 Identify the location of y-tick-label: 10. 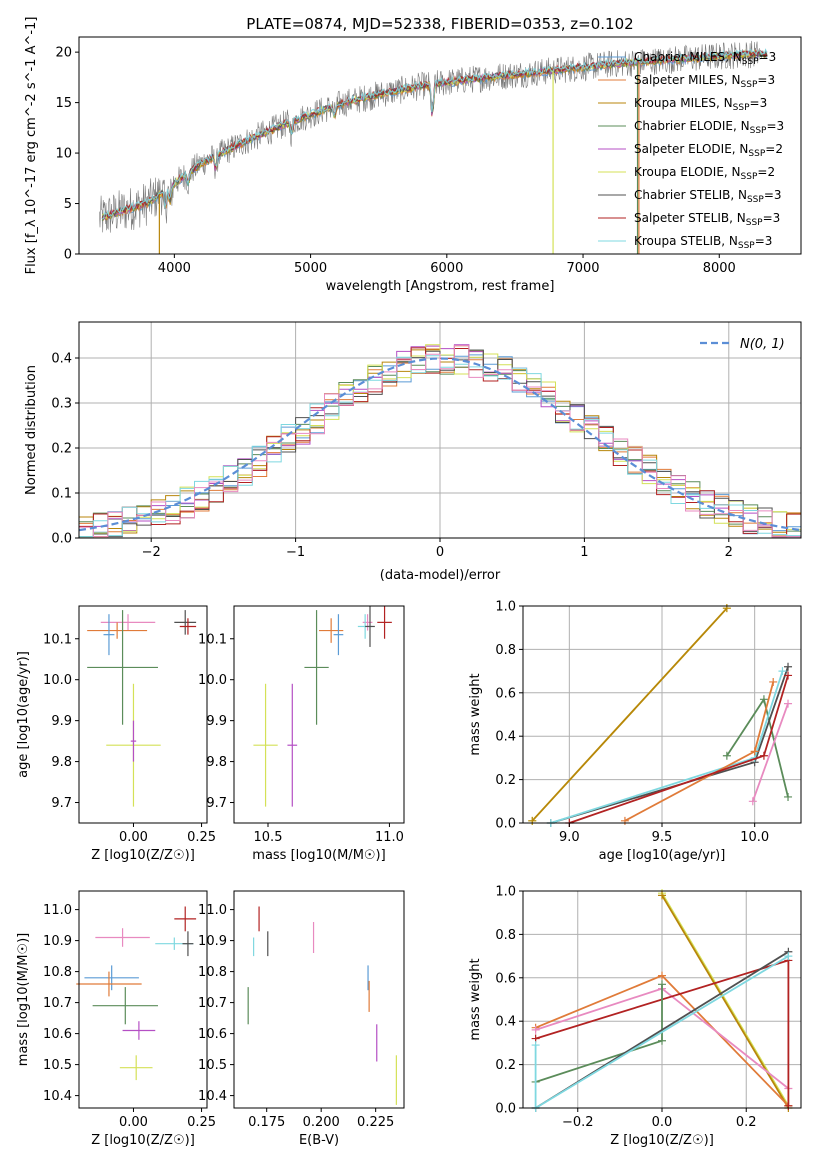
(63, 154).